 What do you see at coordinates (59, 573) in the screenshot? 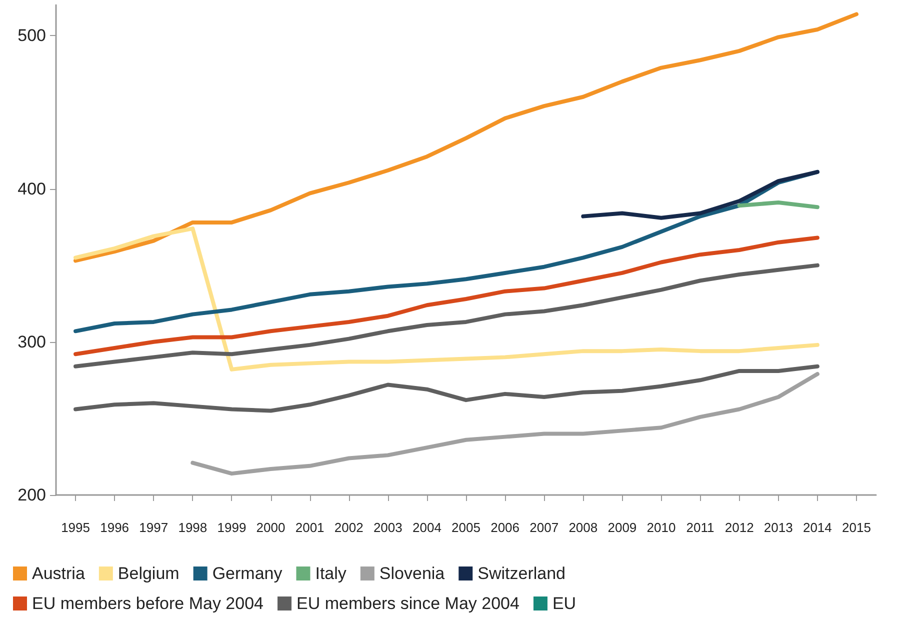
I see `legend-label: Austria` at bounding box center [59, 573].